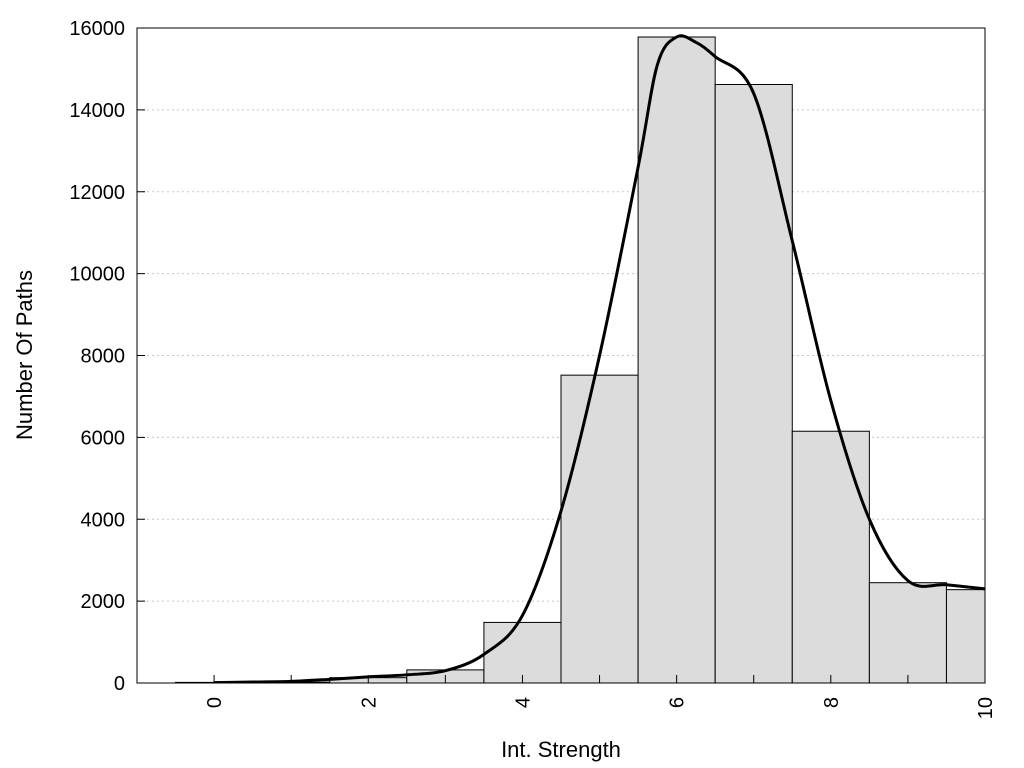 The width and height of the screenshot is (1024, 768). What do you see at coordinates (119, 684) in the screenshot?
I see `y-tick-label-0: 0` at bounding box center [119, 684].